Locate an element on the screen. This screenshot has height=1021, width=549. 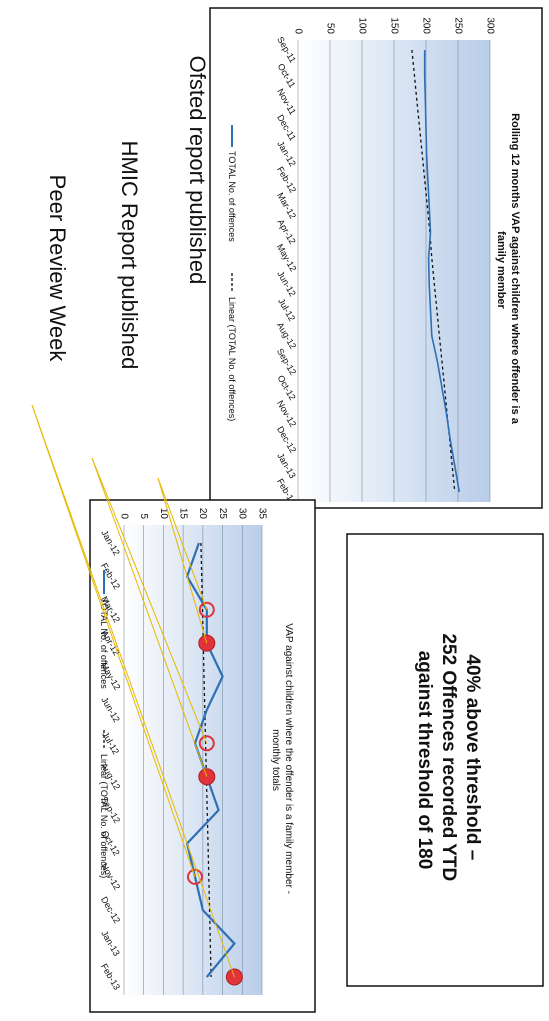
monthly-plot-area is located at coordinates (193, 760).